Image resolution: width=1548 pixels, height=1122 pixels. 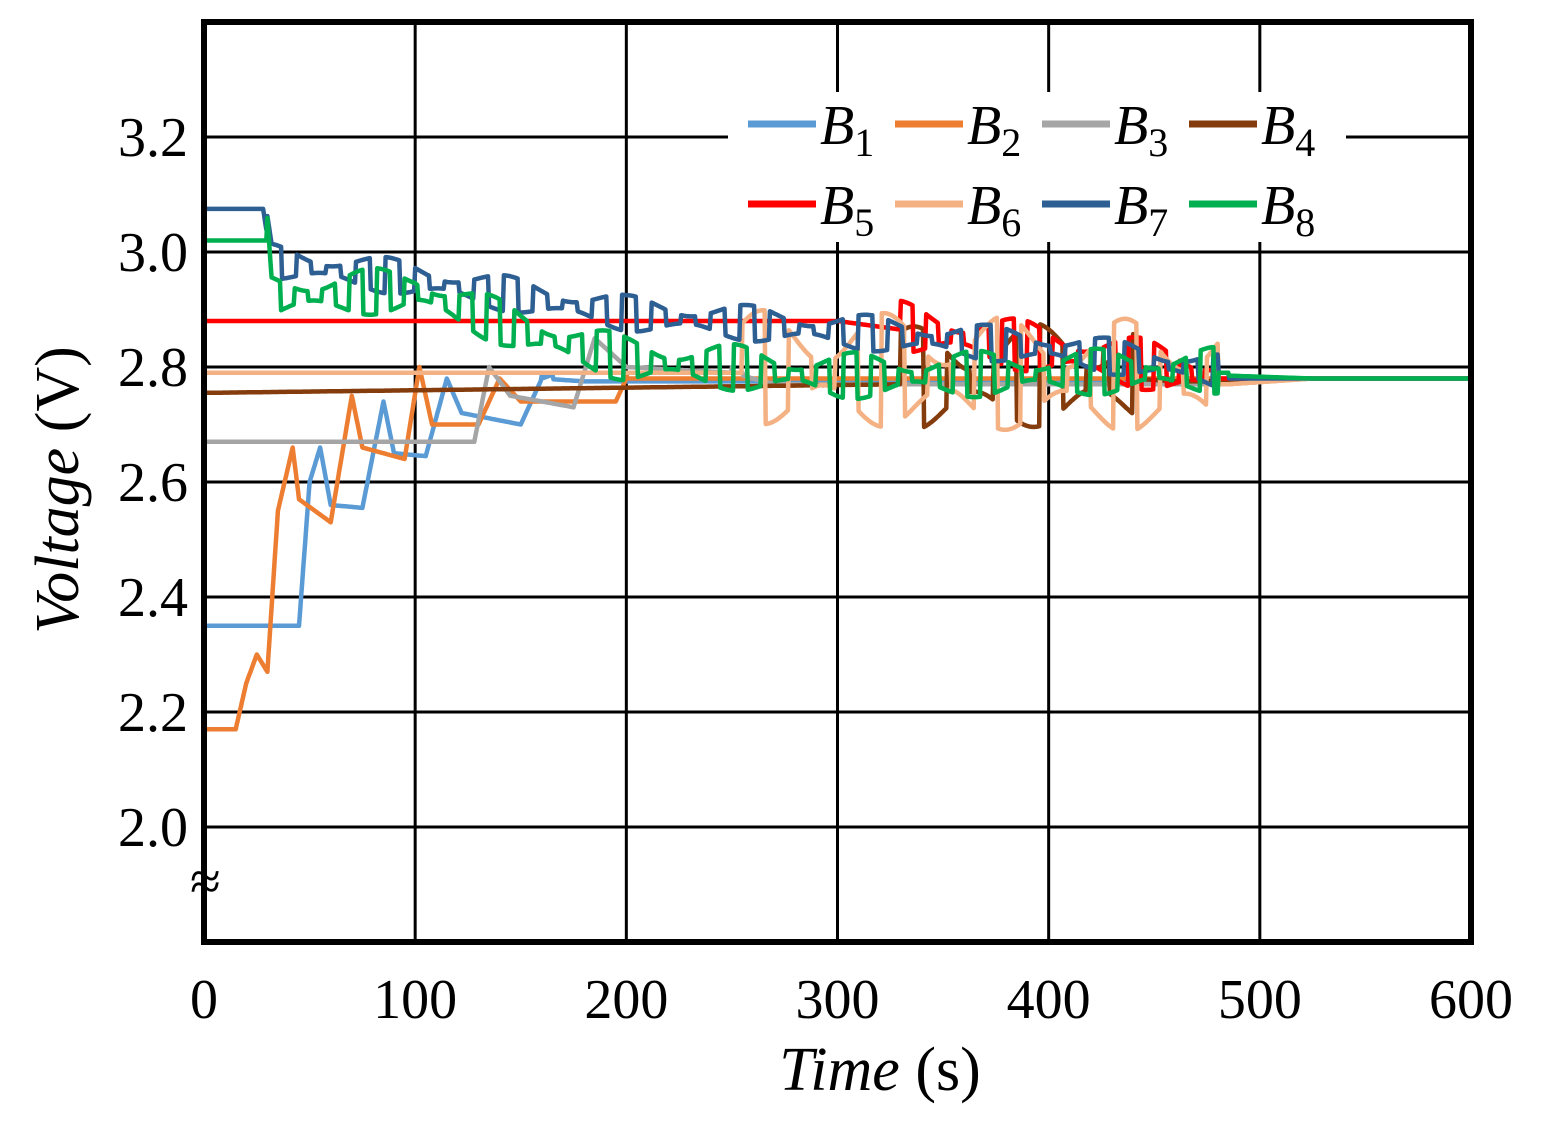 I want to click on y-tick-label: 2.2, so click(x=153, y=713).